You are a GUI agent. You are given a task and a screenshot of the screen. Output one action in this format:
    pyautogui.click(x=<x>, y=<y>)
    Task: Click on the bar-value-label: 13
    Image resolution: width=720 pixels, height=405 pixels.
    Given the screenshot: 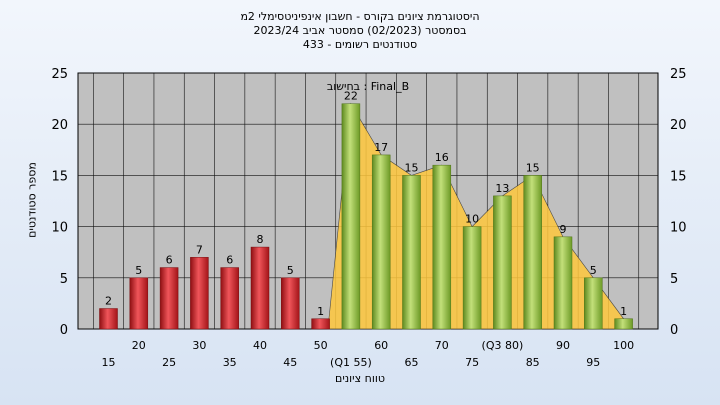 What is the action you would take?
    pyautogui.click(x=502, y=188)
    